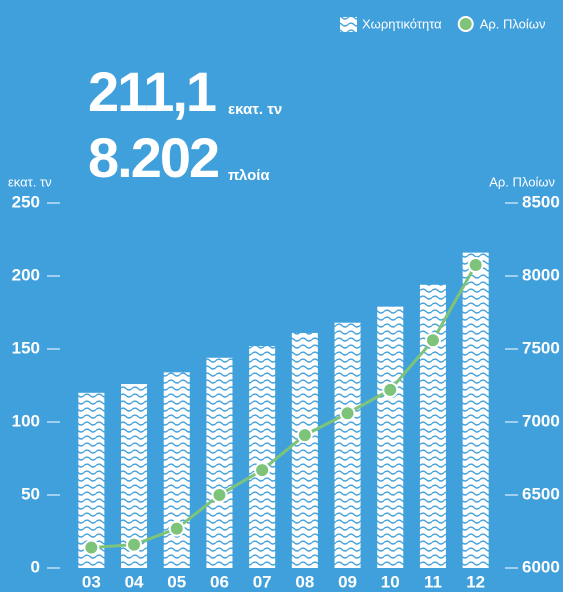  What do you see at coordinates (26, 274) in the screenshot?
I see `y-tick-label: 200` at bounding box center [26, 274].